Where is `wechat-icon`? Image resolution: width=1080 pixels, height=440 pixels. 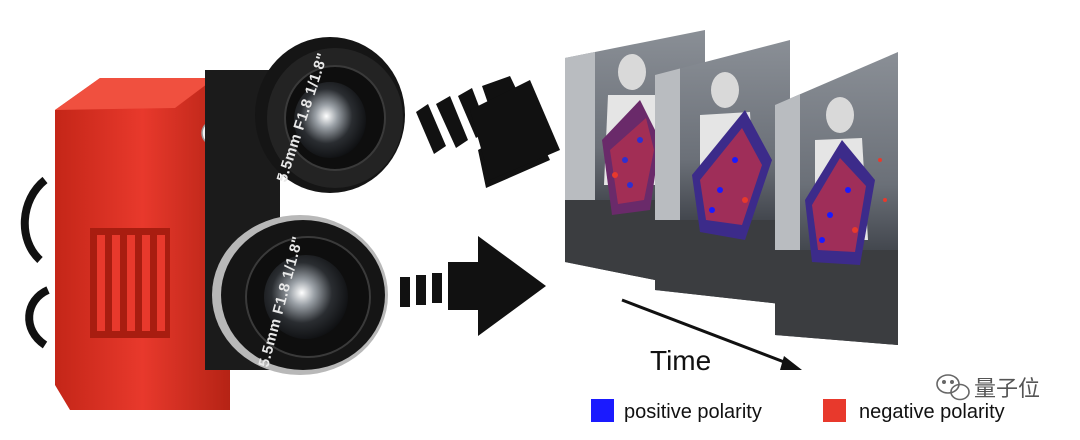 wechat-icon is located at coordinates (953, 387).